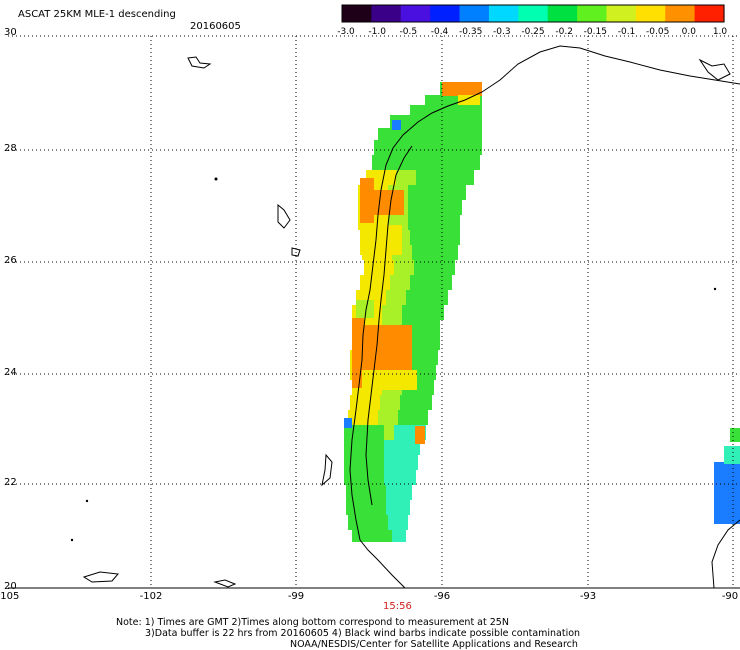  Describe the element at coordinates (442, 596) in the screenshot. I see `lon-label-96: -96` at that location.